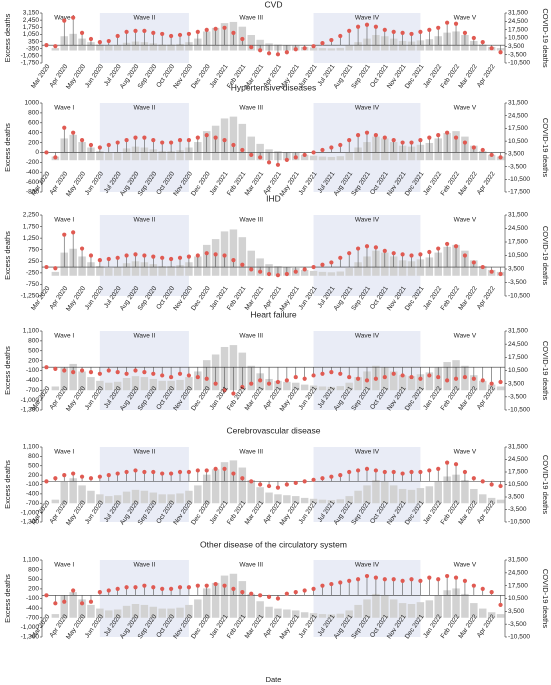 The width and height of the screenshot is (551, 685). What do you see at coordinates (32, 380) in the screenshot?
I see `y-tick-label: -400` at bounding box center [32, 380].